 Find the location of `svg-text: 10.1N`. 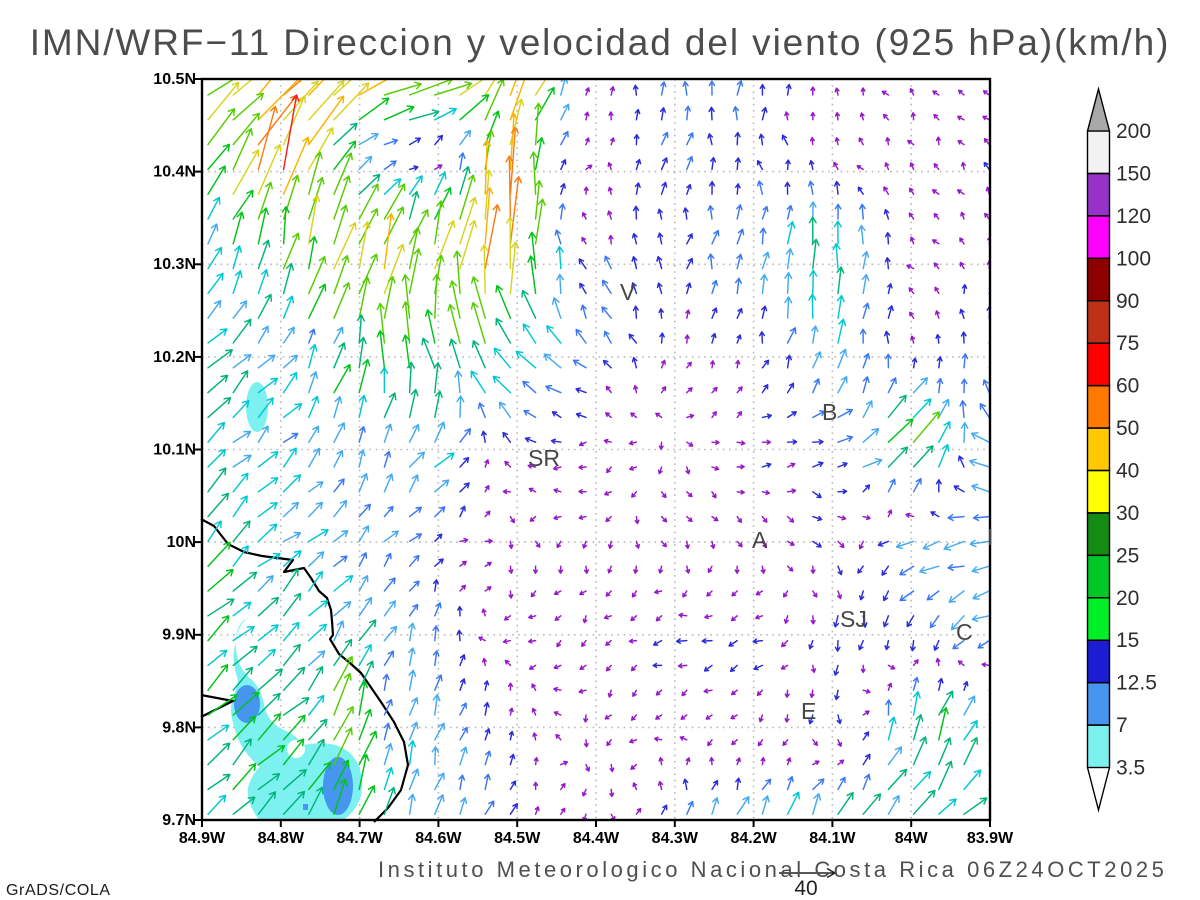

svg-text: 10.1N is located at coordinates (174, 450).